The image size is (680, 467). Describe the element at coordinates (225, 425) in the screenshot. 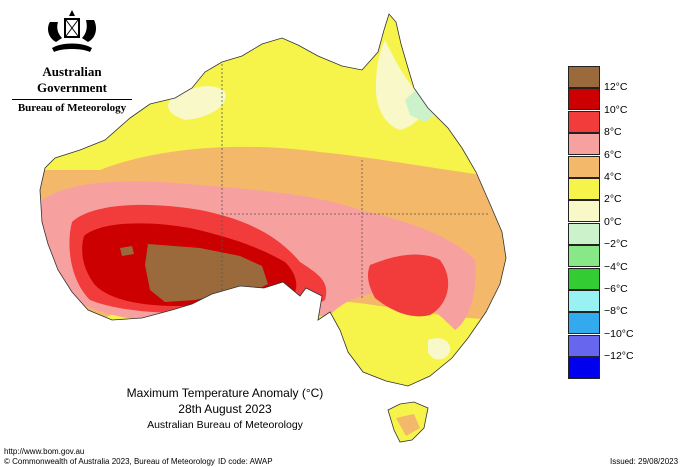

I see `map-credit: Australian Bureau of Meteorology` at that location.